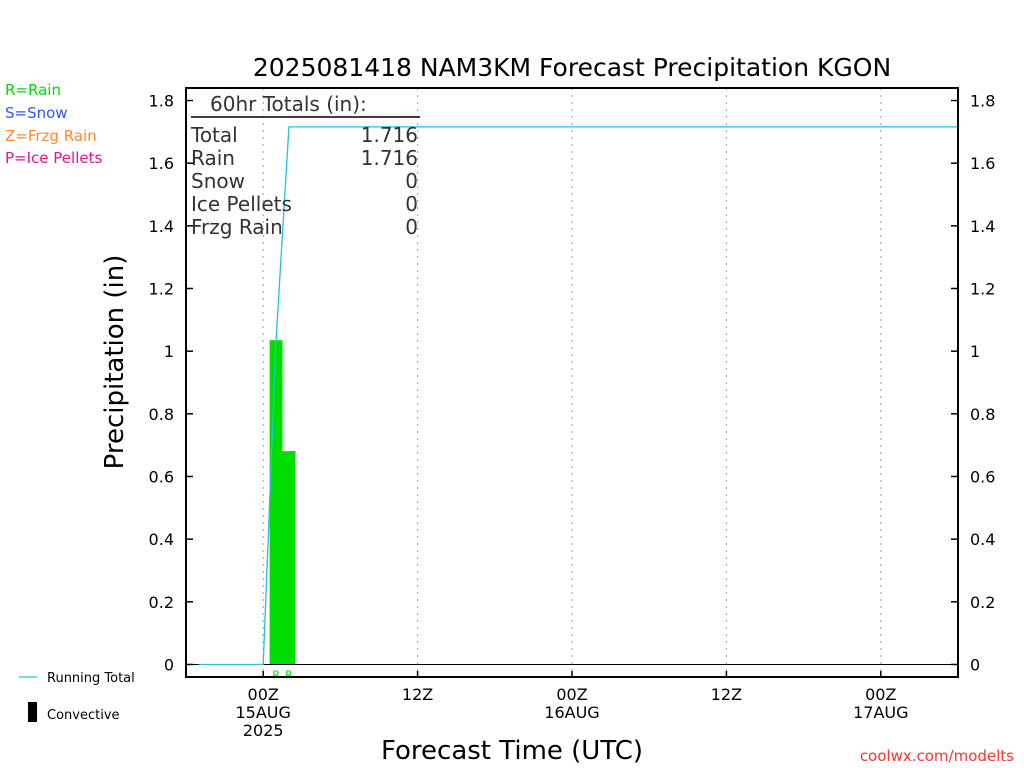  Describe the element at coordinates (161, 163) in the screenshot. I see `y-tick-label-left-8: 1.6` at that location.